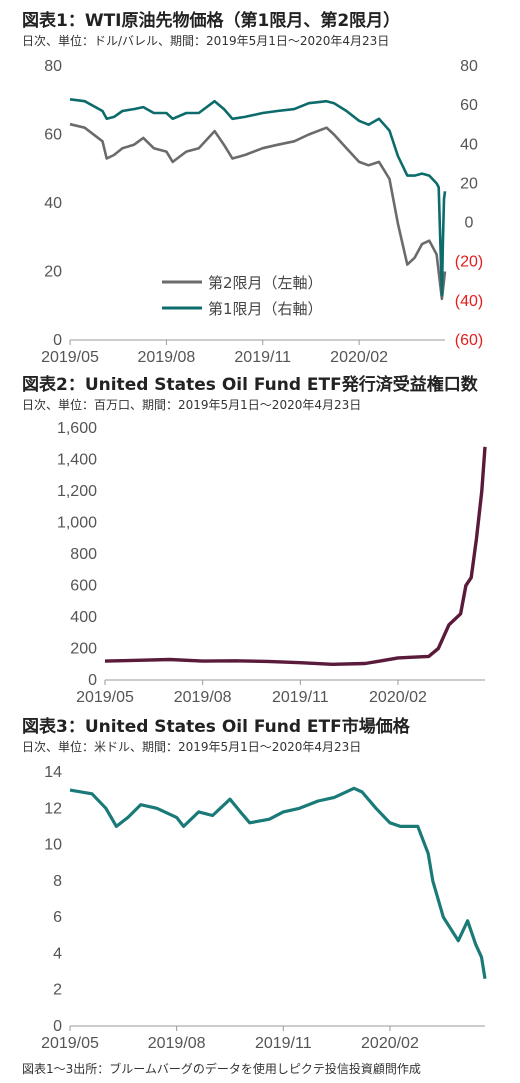 This screenshot has height=1083, width=520. I want to click on chart3-x-tick-label: 2019/05, so click(70, 1043).